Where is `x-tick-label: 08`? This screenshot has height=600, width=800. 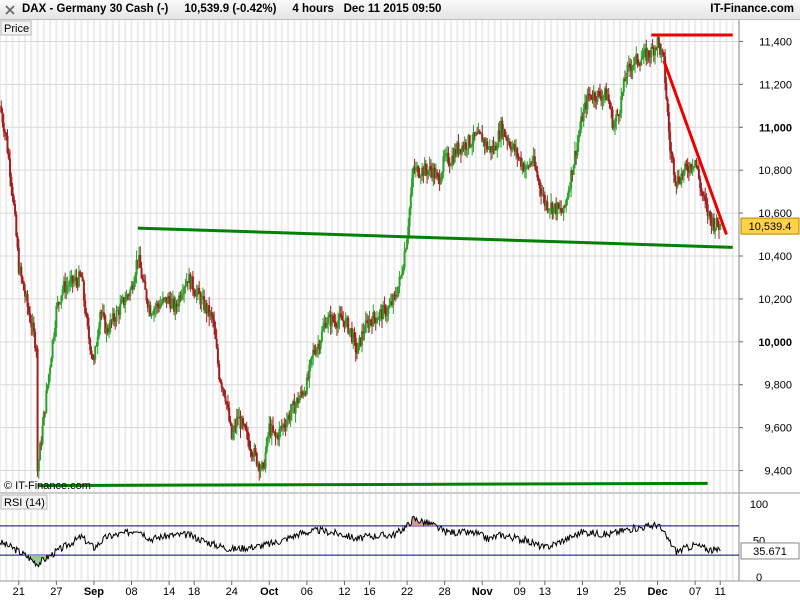
x-tick-label: 08 is located at coordinates (131, 592).